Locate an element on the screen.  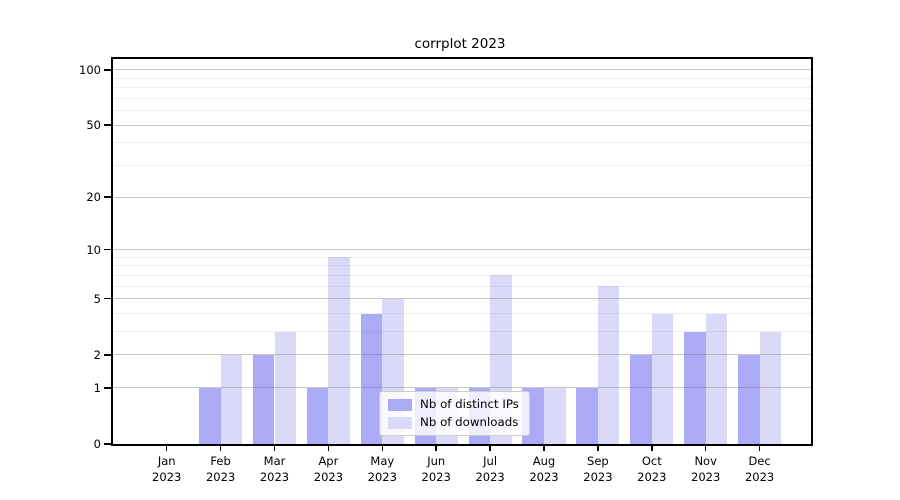
x-tick-label-feb: Feb 2023 is located at coordinates (220, 469).